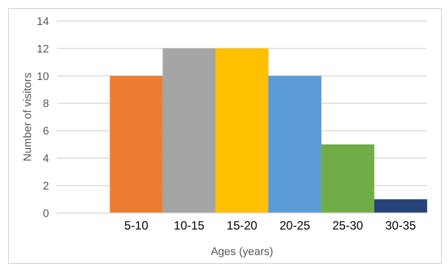  I want to click on x-tick-label: 10-15, so click(189, 225).